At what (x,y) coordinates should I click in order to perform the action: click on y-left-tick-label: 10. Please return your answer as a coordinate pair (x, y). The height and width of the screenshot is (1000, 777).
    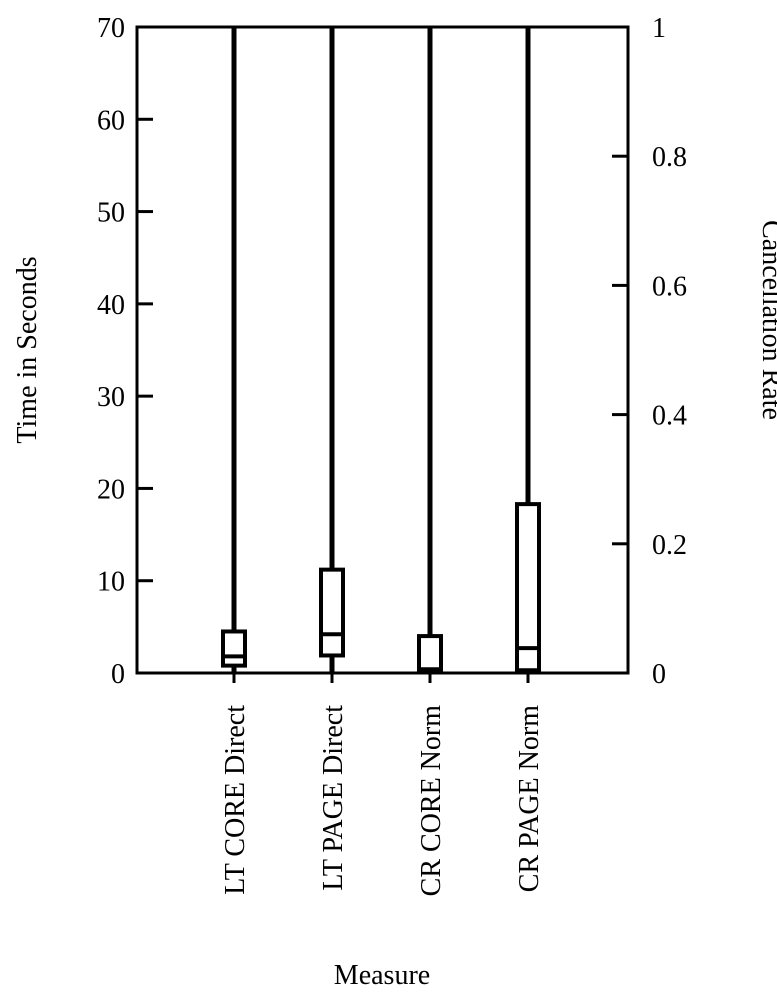
    Looking at the image, I should click on (111, 582).